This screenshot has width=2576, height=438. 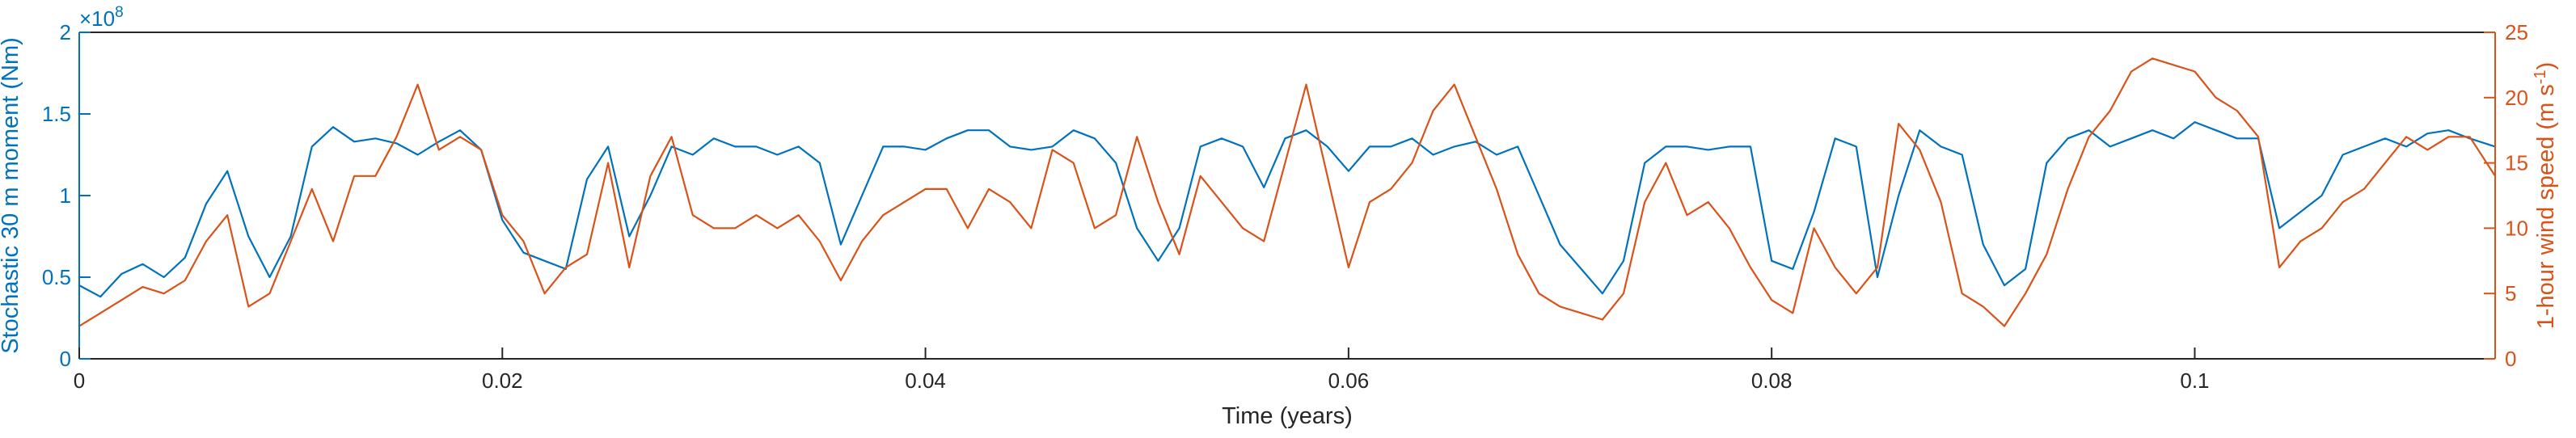 What do you see at coordinates (65, 195) in the screenshot?
I see `left-y-tick-label: 1` at bounding box center [65, 195].